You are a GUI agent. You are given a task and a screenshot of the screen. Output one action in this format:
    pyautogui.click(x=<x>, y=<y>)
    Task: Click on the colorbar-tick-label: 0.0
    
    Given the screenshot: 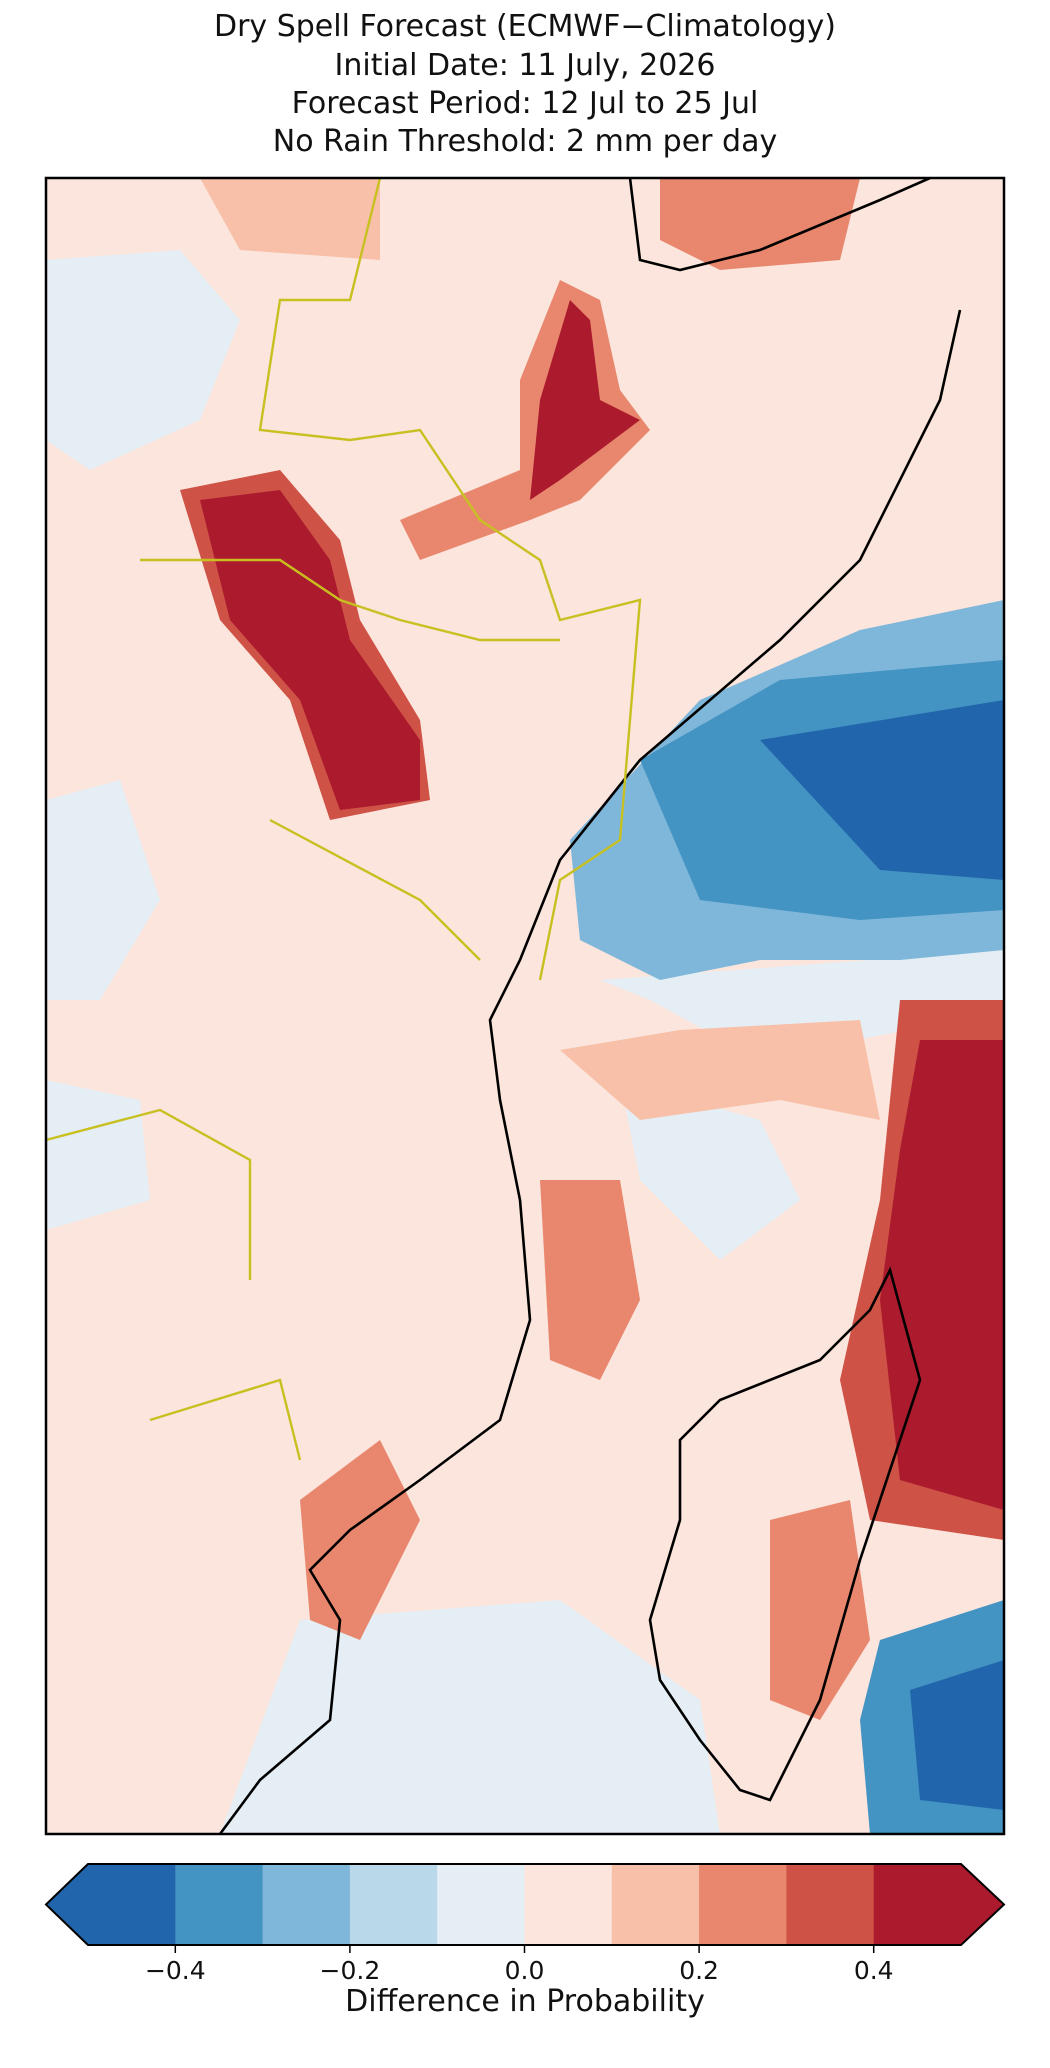 What is the action you would take?
    pyautogui.click(x=525, y=1970)
    